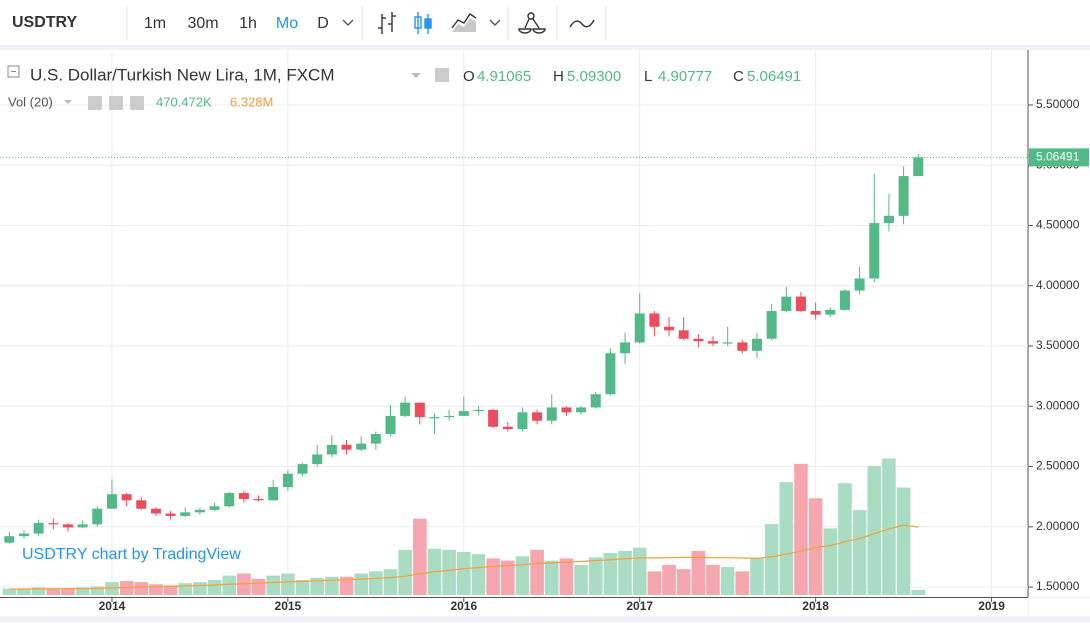 Image resolution: width=1090 pixels, height=628 pixels. Describe the element at coordinates (558, 76) in the screenshot. I see `ohlc-letter: H` at that location.